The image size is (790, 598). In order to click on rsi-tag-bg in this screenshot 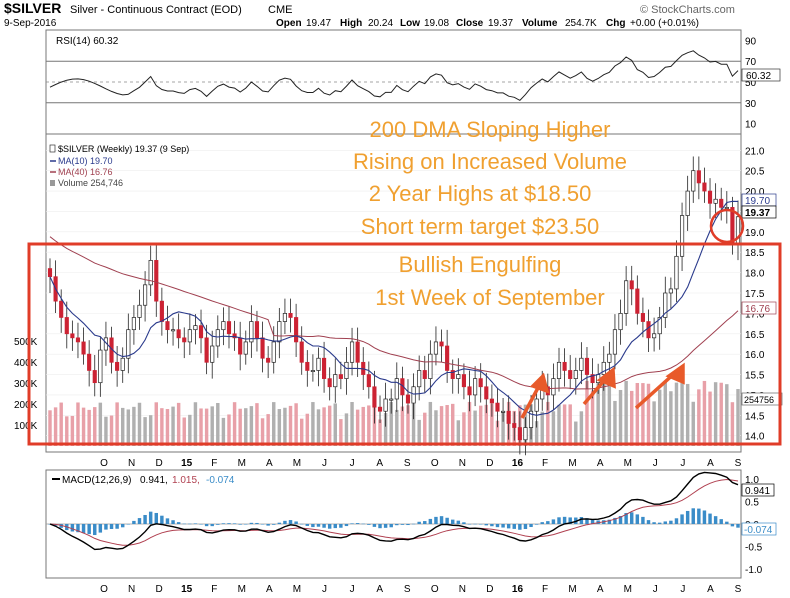, I will do `click(761, 75)`.